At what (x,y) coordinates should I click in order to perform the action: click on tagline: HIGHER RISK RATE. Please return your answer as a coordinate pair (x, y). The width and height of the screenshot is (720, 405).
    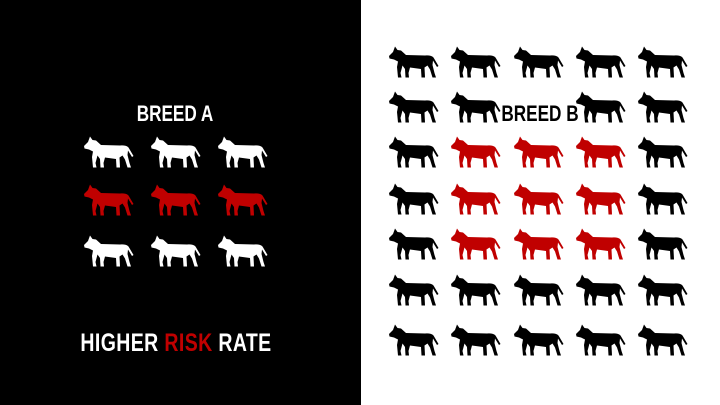
    Looking at the image, I should click on (175, 343).